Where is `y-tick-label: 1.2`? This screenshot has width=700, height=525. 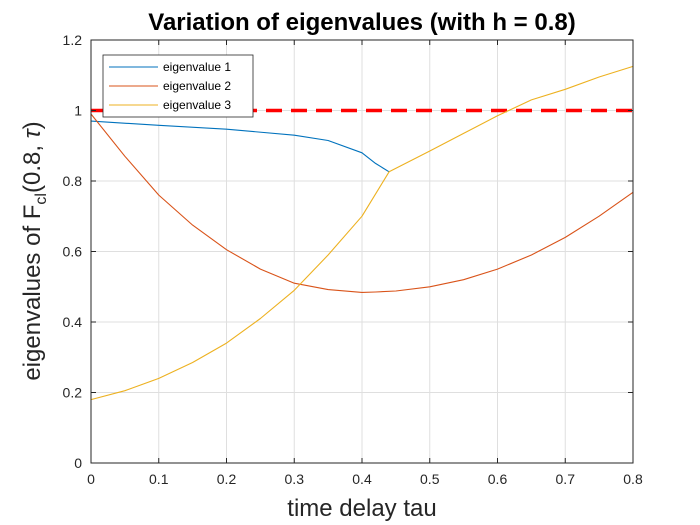
y-tick-label: 1.2 is located at coordinates (73, 40).